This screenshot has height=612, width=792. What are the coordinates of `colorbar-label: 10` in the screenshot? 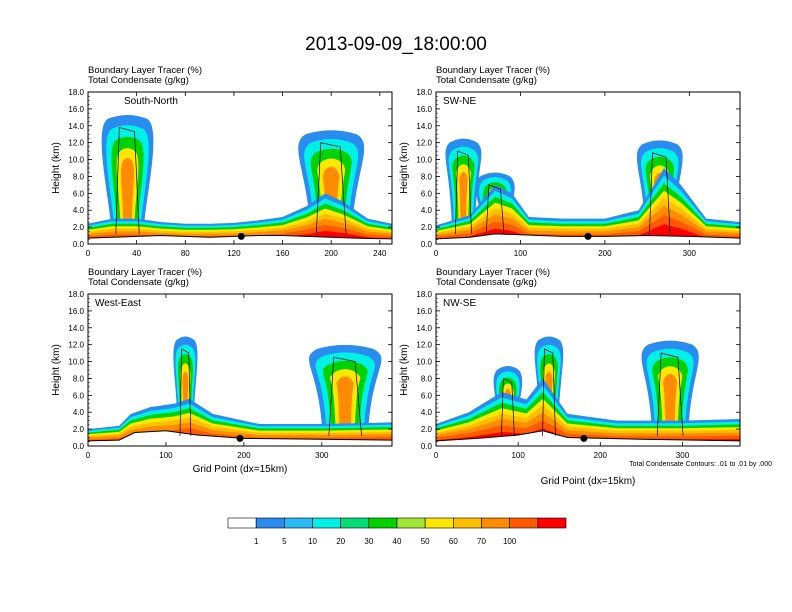 It's located at (312, 541).